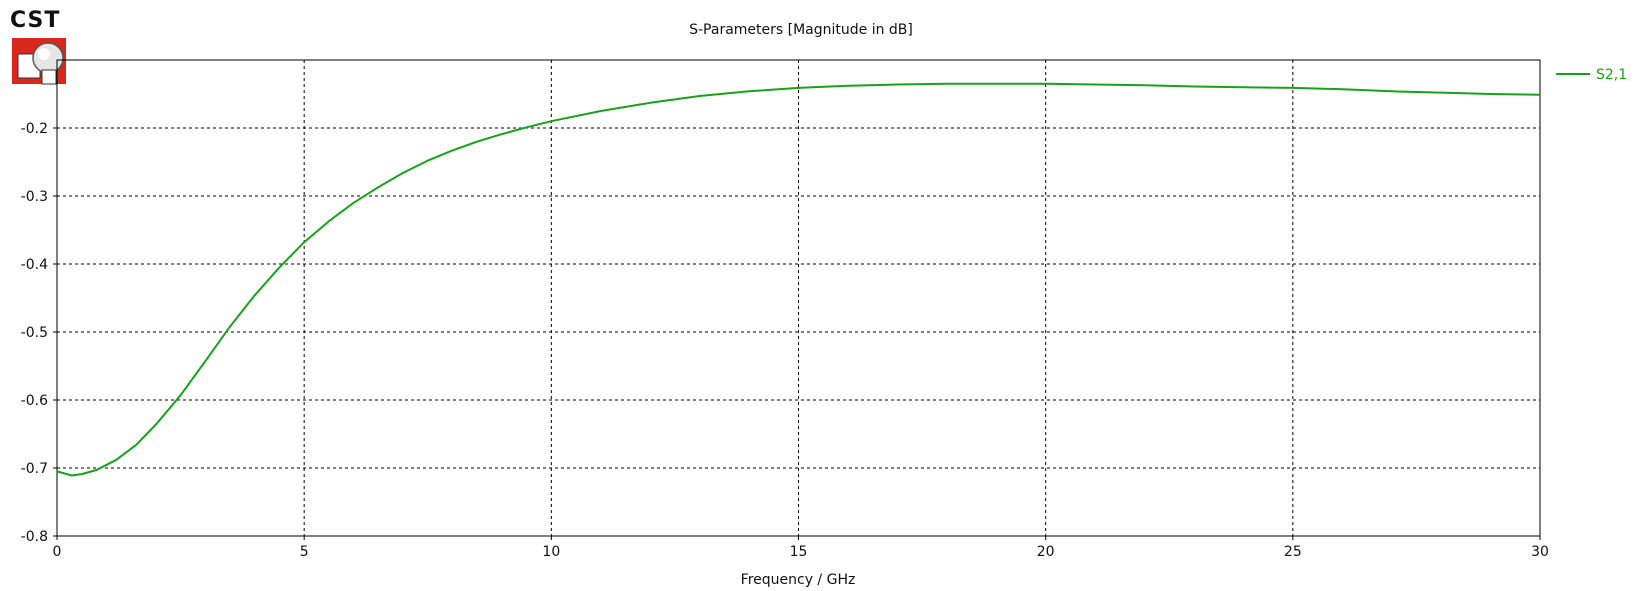  Describe the element at coordinates (34, 401) in the screenshot. I see `y-tick-label: -0.6` at that location.